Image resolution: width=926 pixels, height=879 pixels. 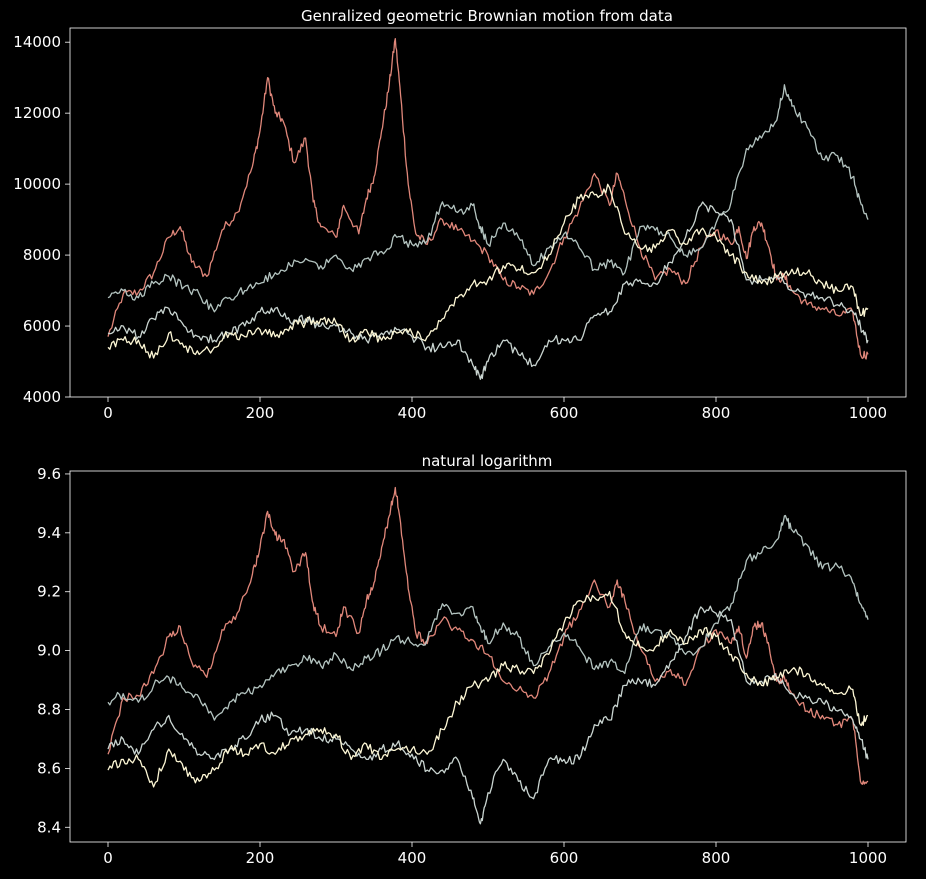 What do you see at coordinates (49, 827) in the screenshot?
I see `y-tick-label: 8.4` at bounding box center [49, 827].